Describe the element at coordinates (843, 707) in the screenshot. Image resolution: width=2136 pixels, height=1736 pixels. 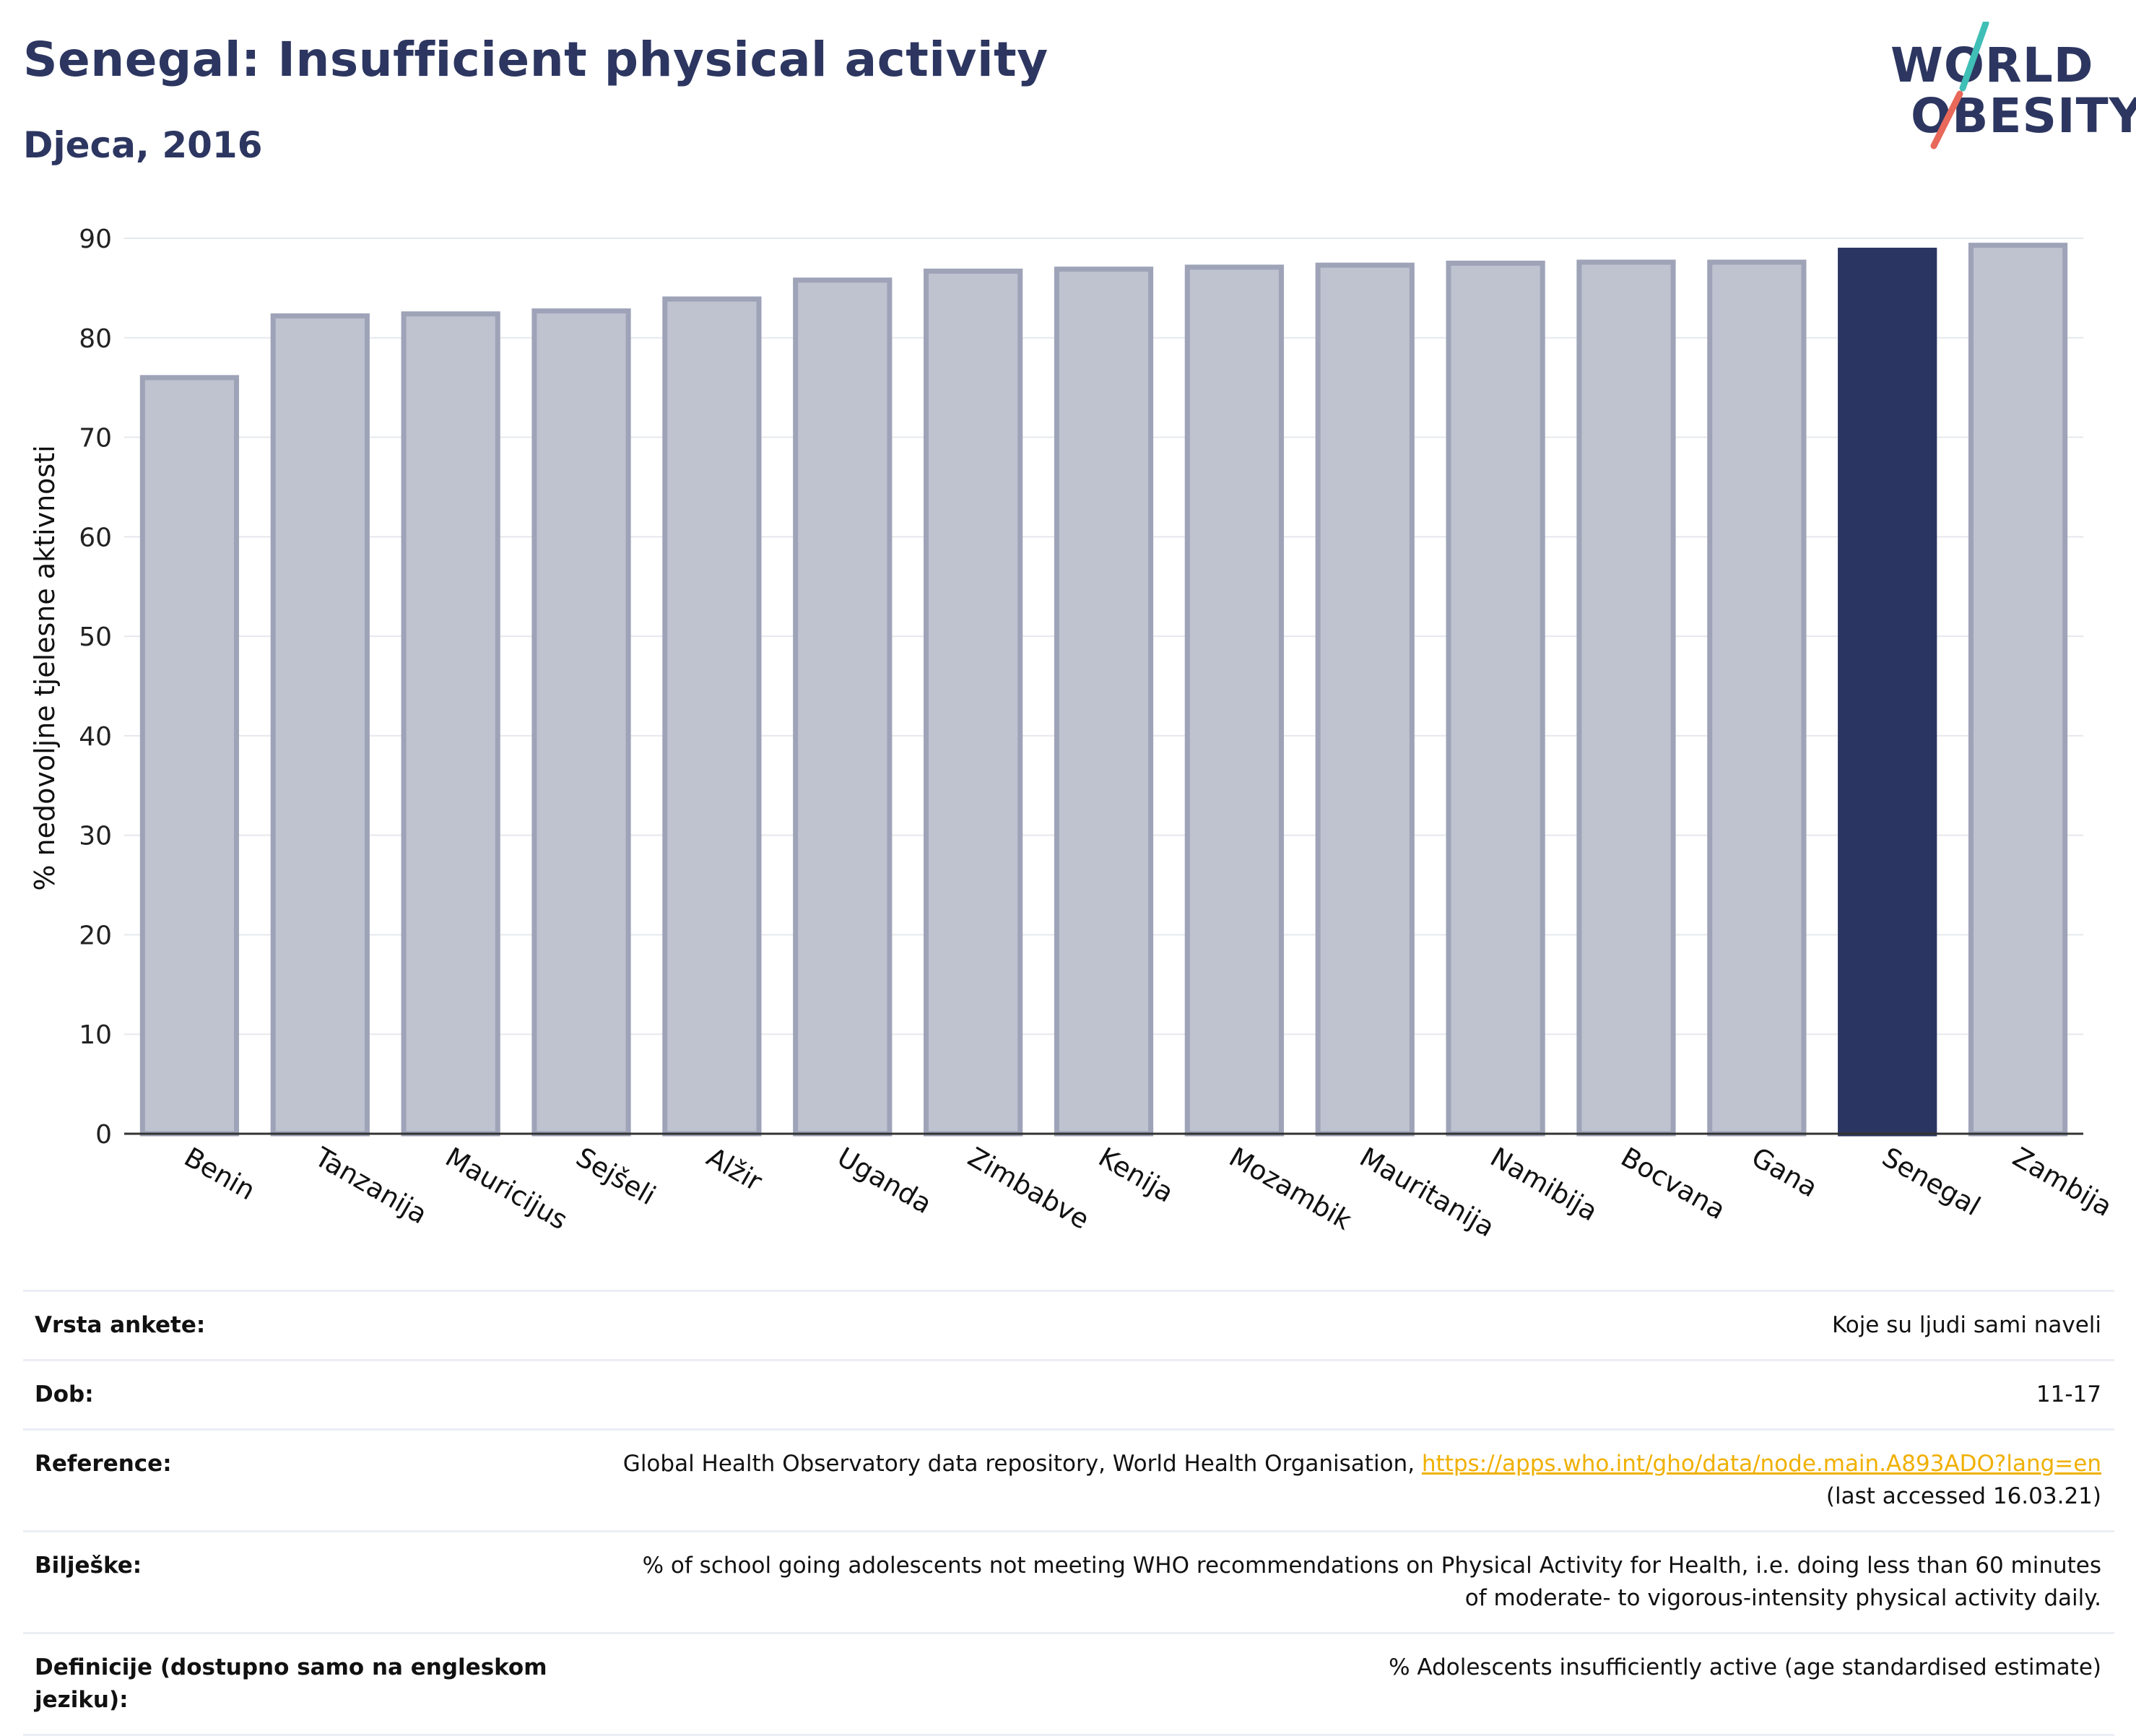
I see `bar-uganda` at that location.